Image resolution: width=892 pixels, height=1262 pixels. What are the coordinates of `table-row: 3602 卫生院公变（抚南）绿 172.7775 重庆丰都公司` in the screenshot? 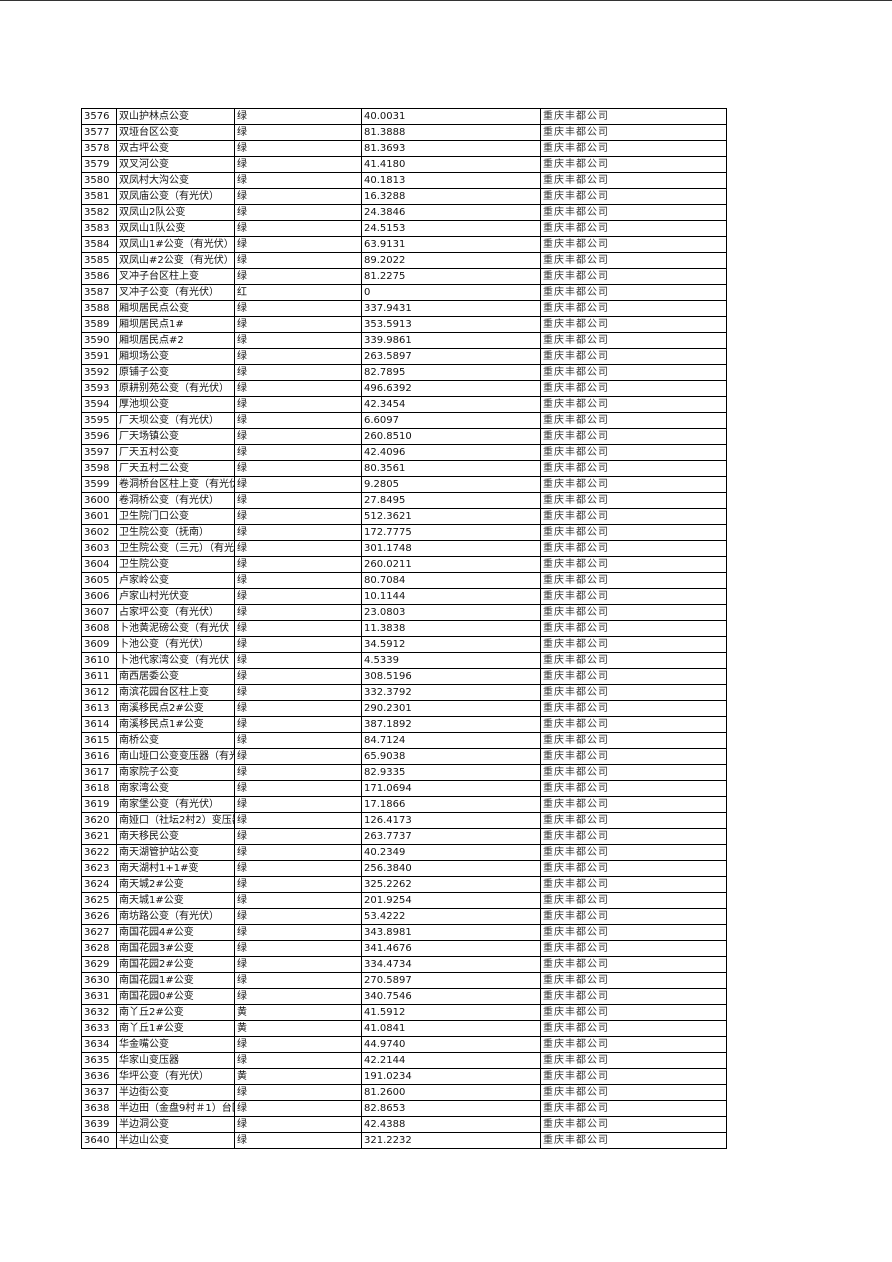 It's located at (404, 532).